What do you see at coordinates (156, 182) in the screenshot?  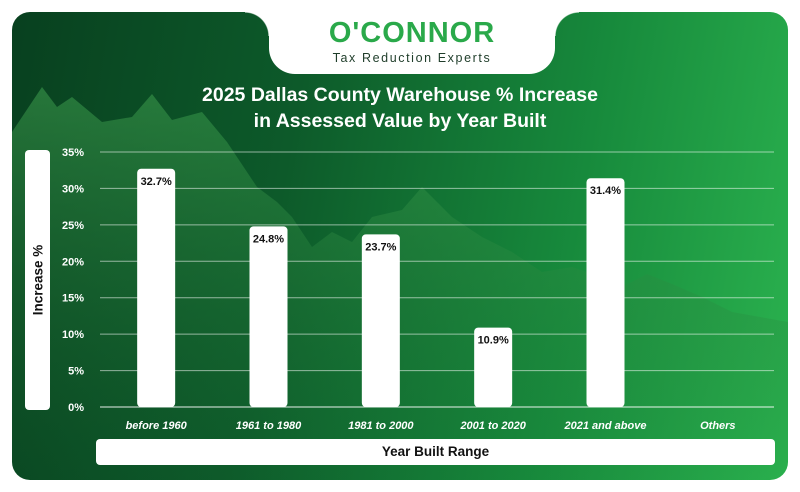 I see `data-label: 32.7%` at bounding box center [156, 182].